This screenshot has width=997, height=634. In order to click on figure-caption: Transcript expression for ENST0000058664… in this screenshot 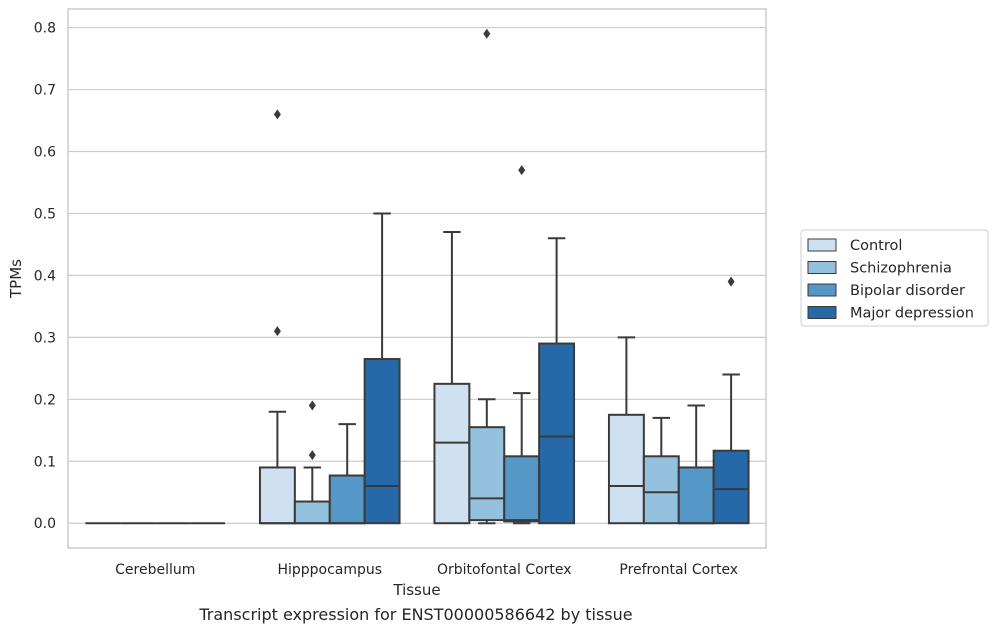, I will do `click(416, 614)`.